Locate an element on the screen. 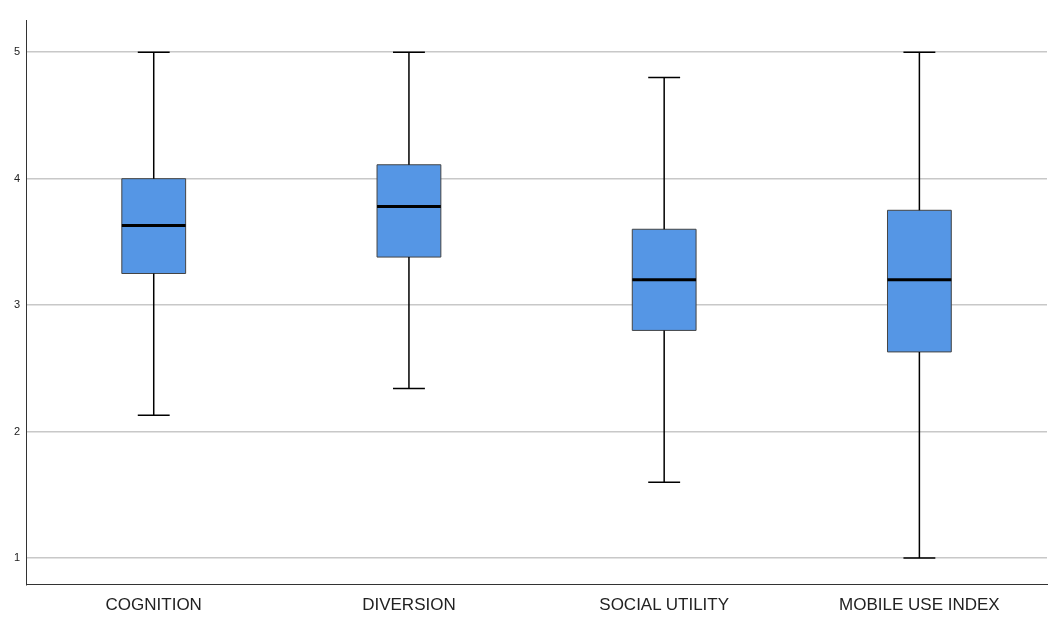 Image resolution: width=1057 pixels, height=627 pixels. y-tick-label: 3 is located at coordinates (17, 304).